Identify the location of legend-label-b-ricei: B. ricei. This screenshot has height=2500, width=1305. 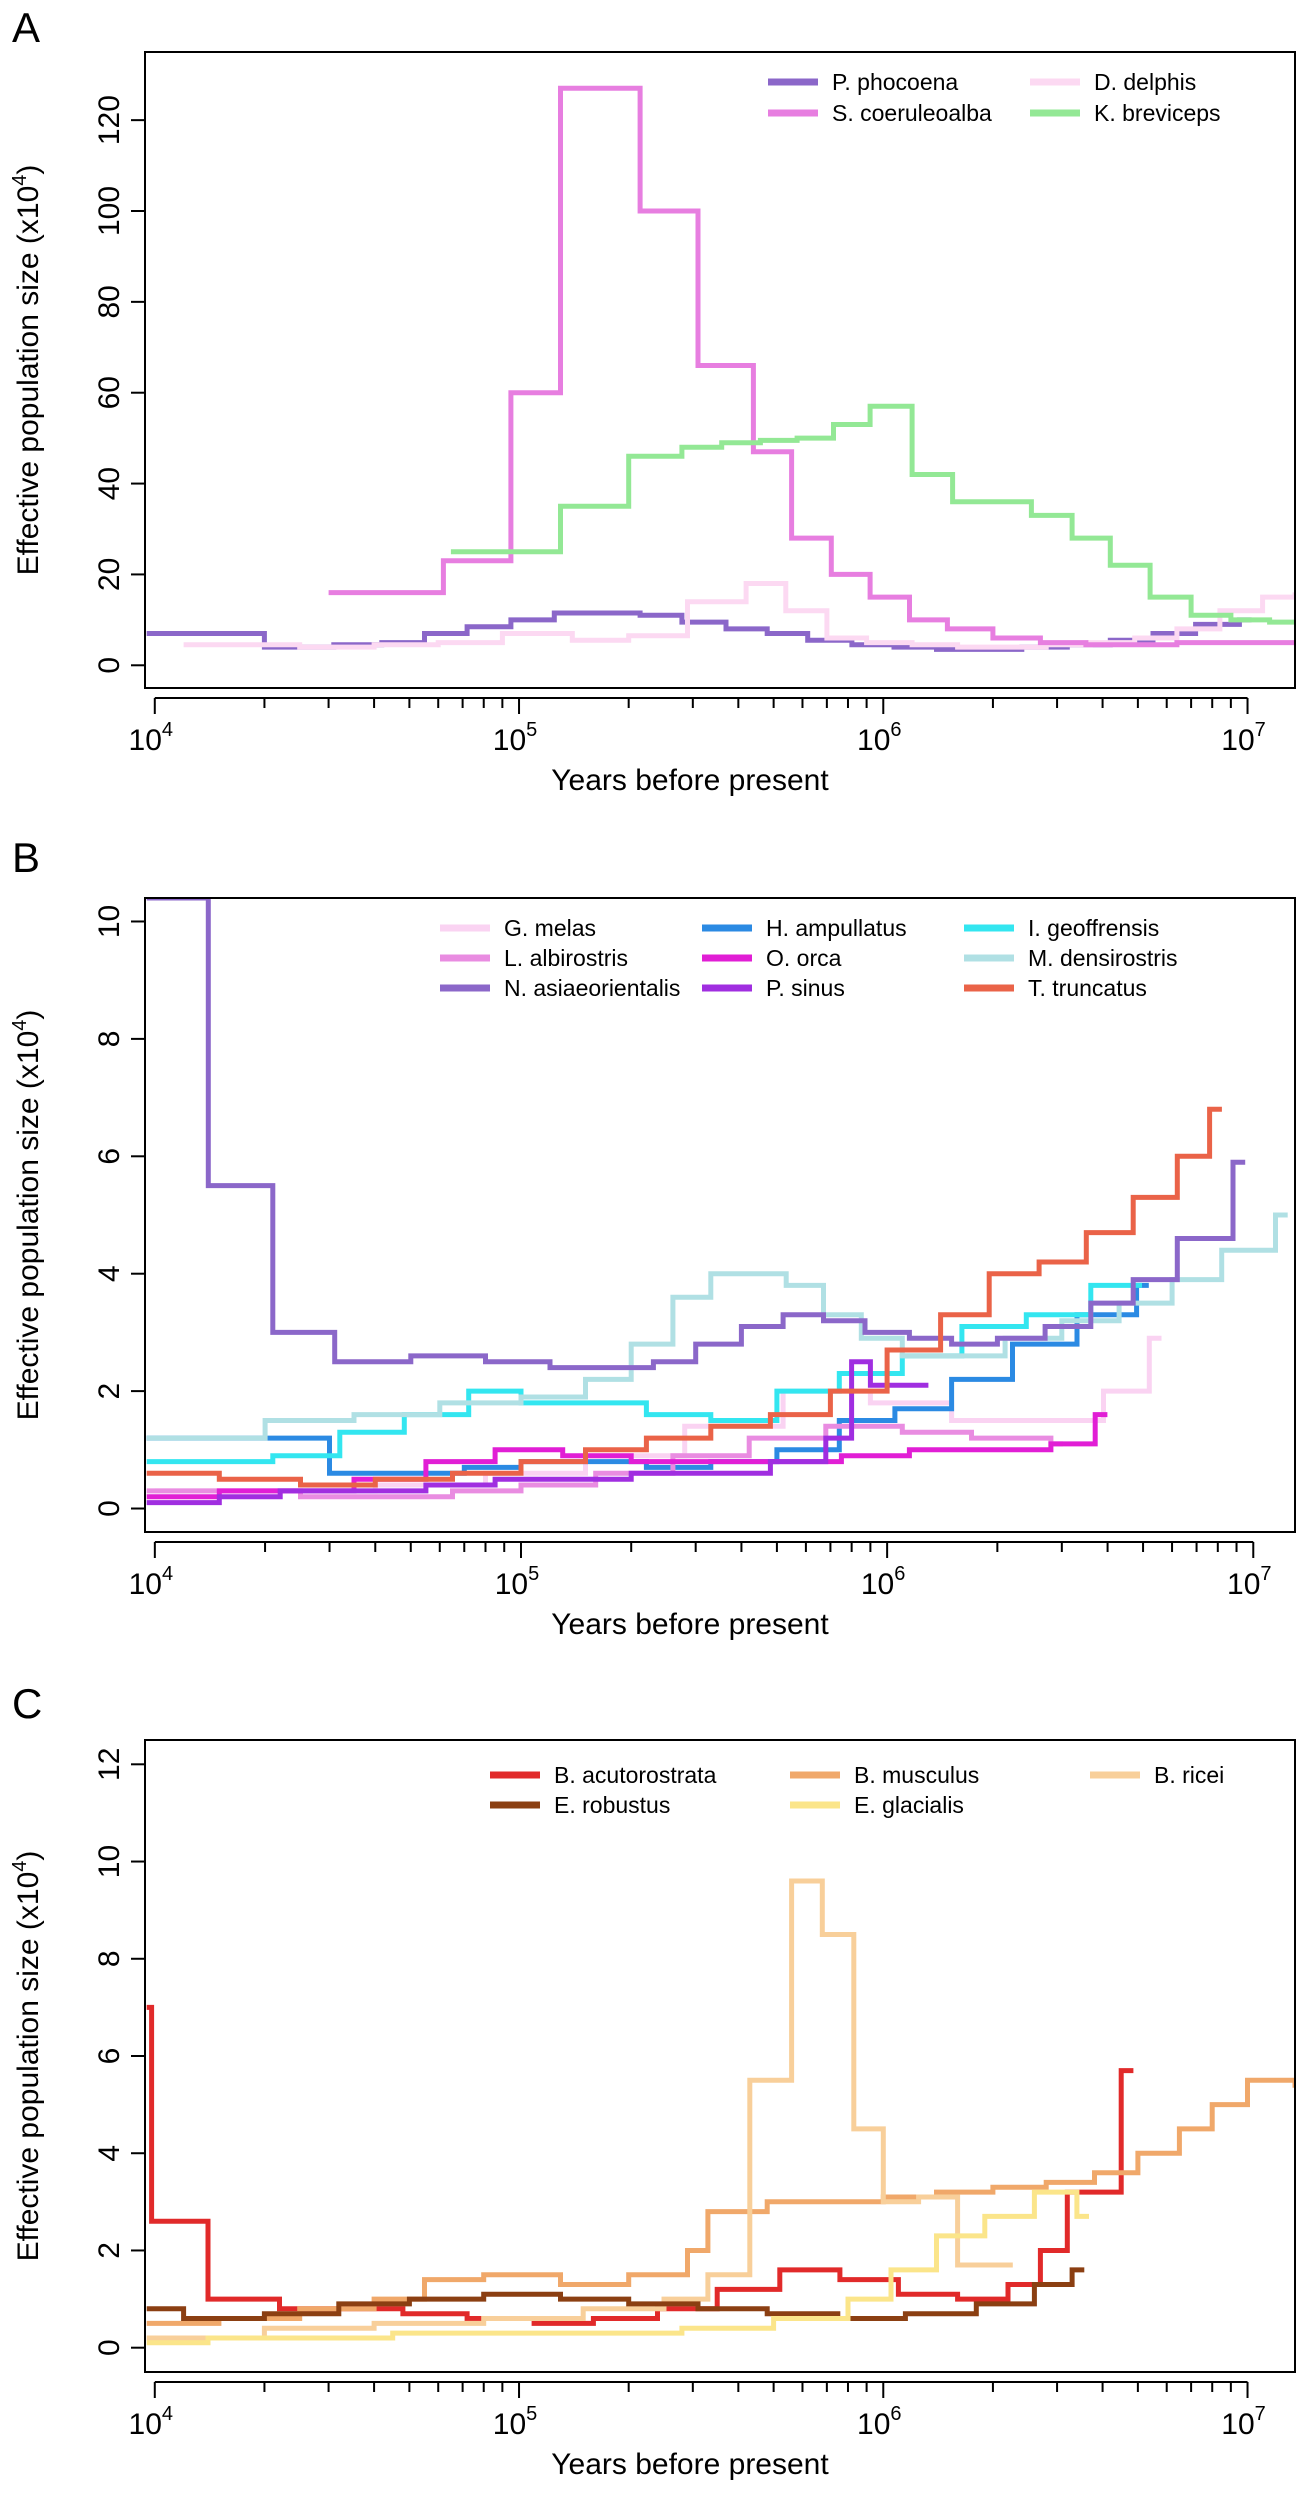
(1189, 1775).